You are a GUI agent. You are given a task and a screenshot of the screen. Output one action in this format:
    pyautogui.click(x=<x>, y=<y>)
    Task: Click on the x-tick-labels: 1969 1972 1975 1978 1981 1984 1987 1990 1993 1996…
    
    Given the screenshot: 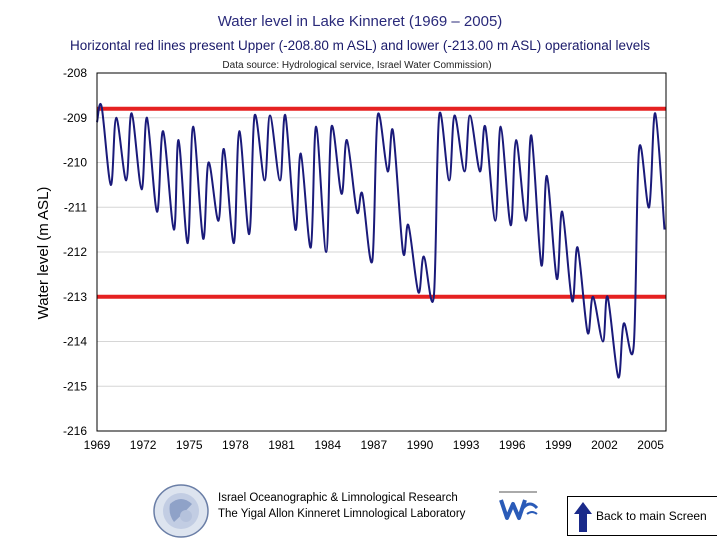 What is the action you would take?
    pyautogui.click(x=374, y=445)
    